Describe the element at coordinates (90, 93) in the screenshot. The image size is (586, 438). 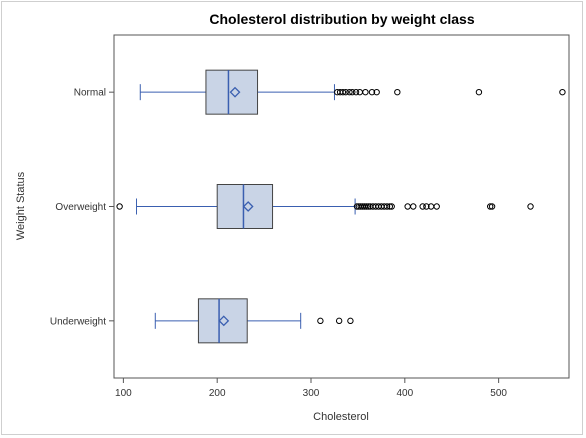
I see `y-tick-label: Normal` at that location.